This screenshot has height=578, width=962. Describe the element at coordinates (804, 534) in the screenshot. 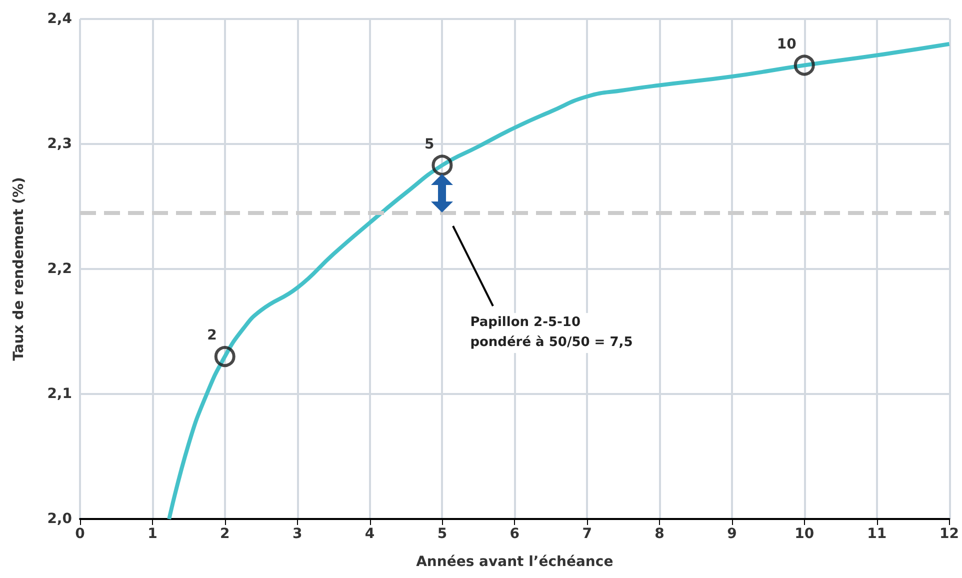

I see `x-tick-label: 10` at that location.